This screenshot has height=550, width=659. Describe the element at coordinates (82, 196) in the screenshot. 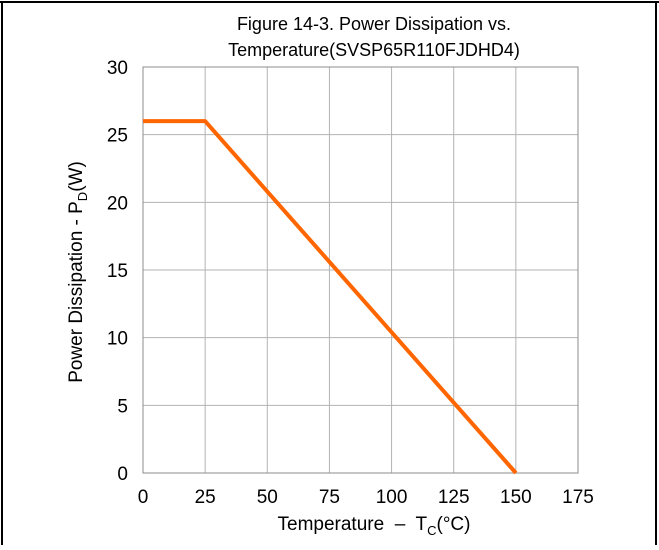

I see `y-axis-label-sub: D` at that location.